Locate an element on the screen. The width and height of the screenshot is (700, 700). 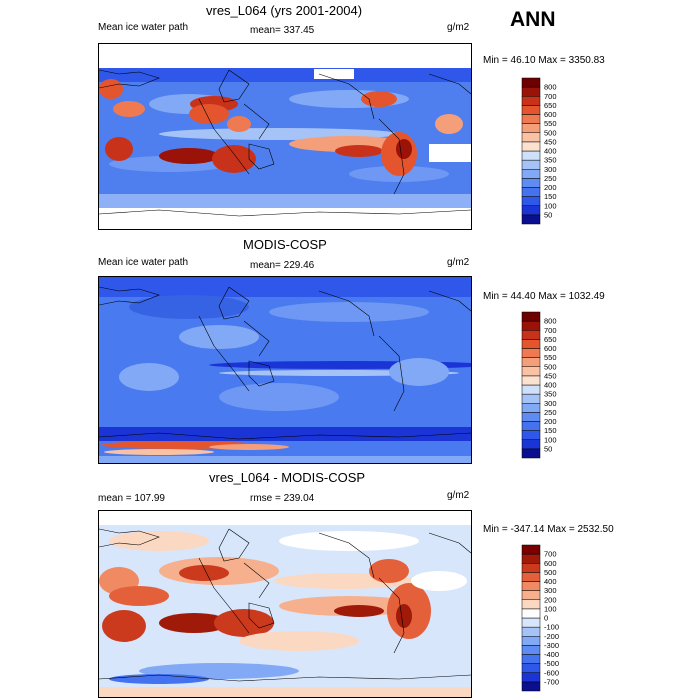
panel2-left-label: Mean ice water path is located at coordinates (143, 262).